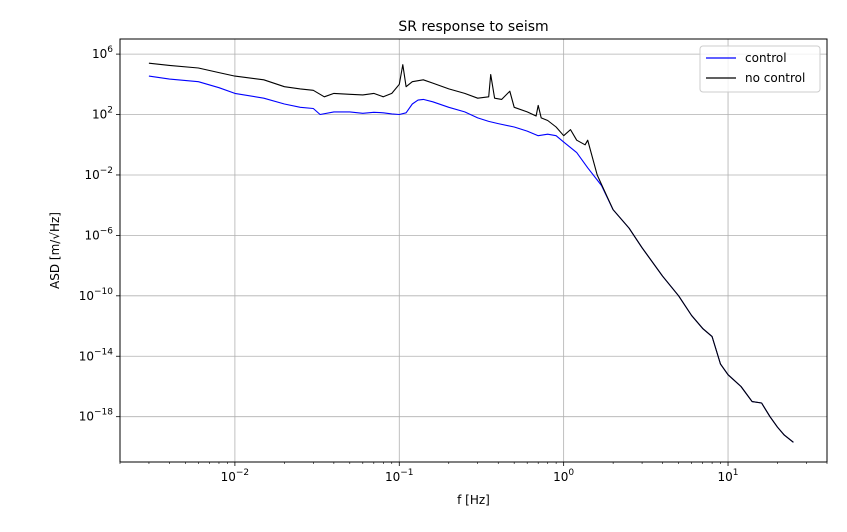  What do you see at coordinates (775, 78) in the screenshot?
I see `legend-label: no control` at bounding box center [775, 78].